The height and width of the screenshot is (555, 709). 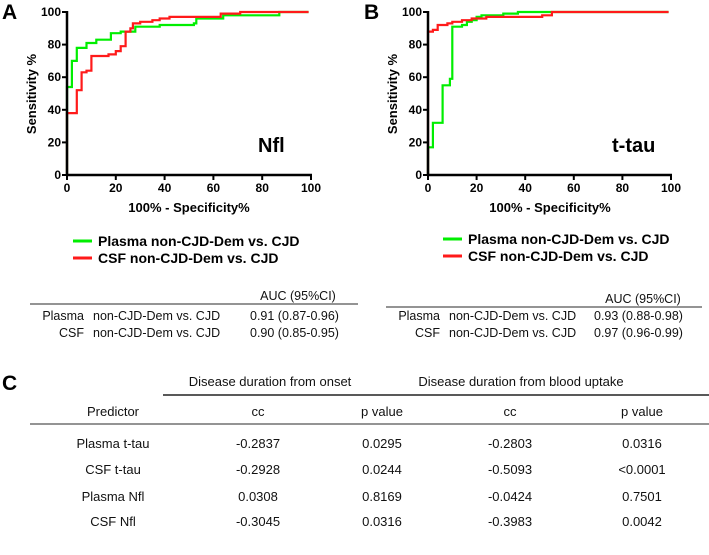 What do you see at coordinates (638, 333) in the screenshot?
I see `auc-value: 0.97 (0.96-0.99)` at bounding box center [638, 333].